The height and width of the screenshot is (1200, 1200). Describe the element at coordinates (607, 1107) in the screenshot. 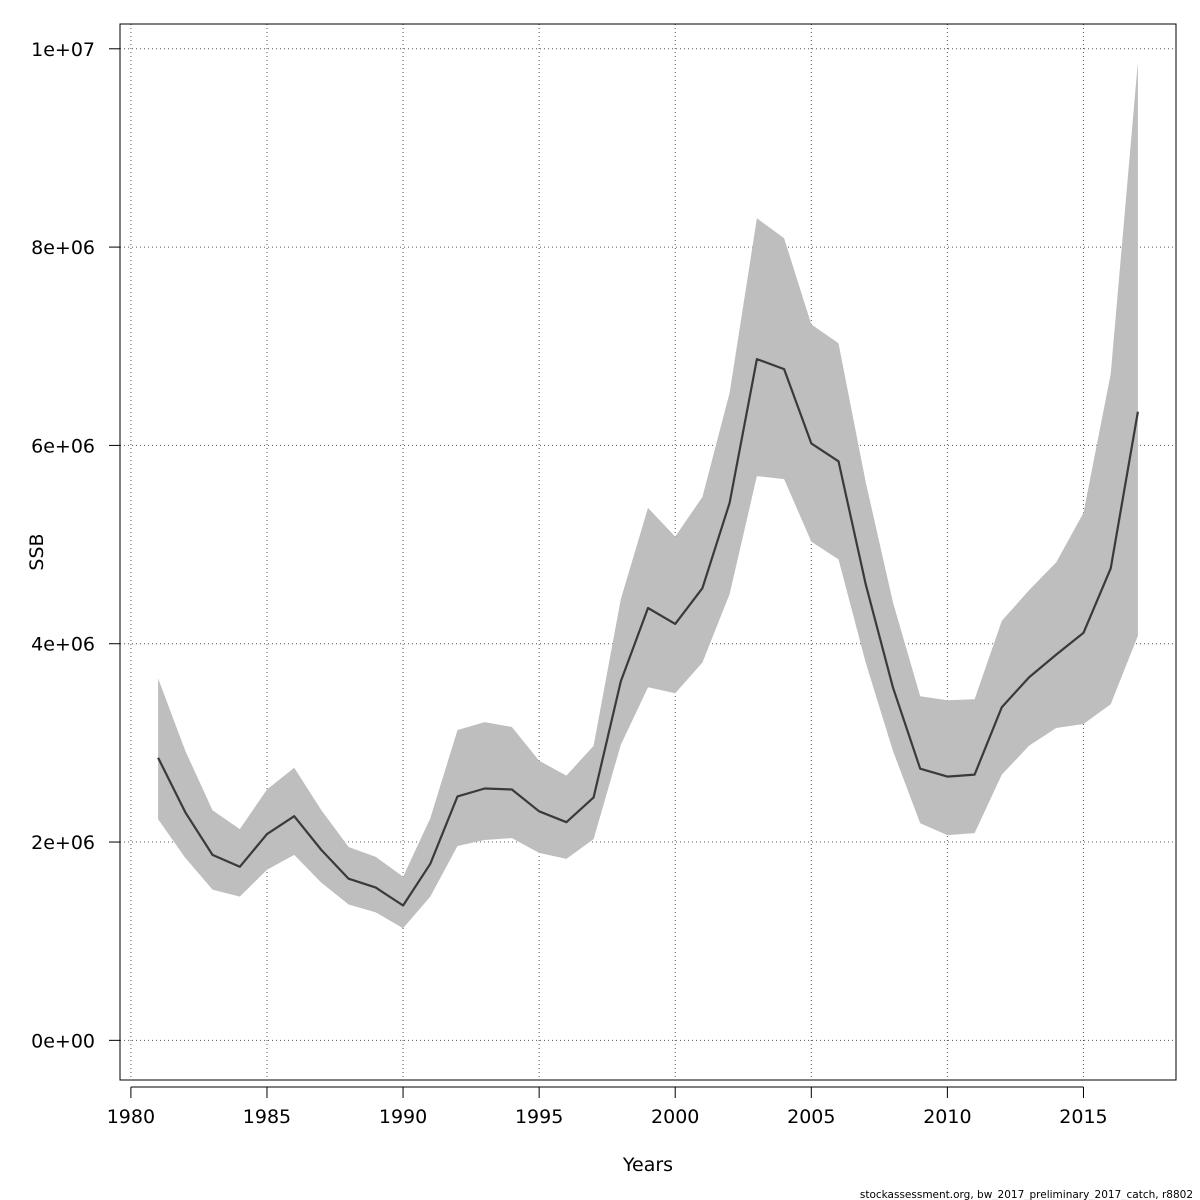

I see `x-axis: 1980 1985 1990 1995 2000 2005 2010 2015` at that location.